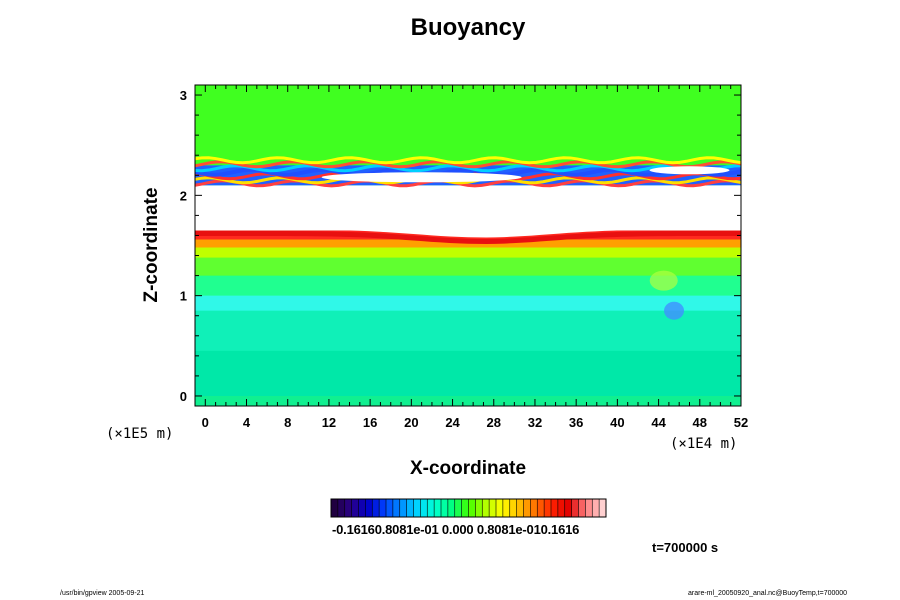  Describe the element at coordinates (287, 422) in the screenshot. I see `x-tick-label-8: 8` at that location.